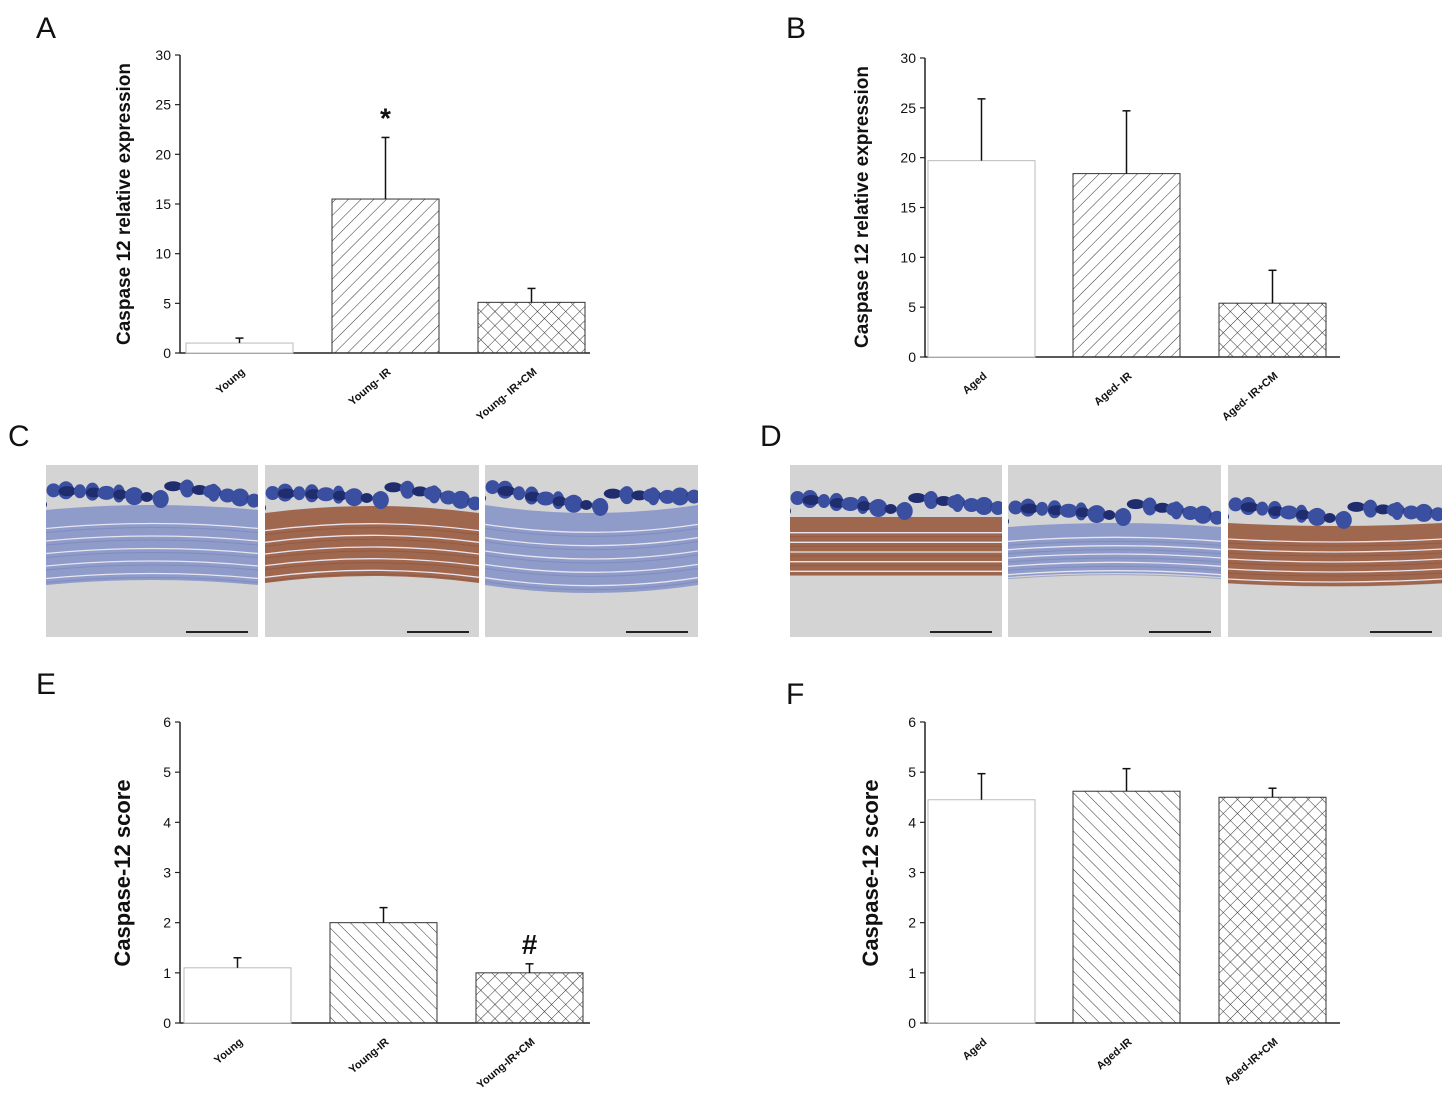 The width and height of the screenshot is (1455, 1103). I want to click on micrograph-c-young-ir-cm, so click(591, 551).